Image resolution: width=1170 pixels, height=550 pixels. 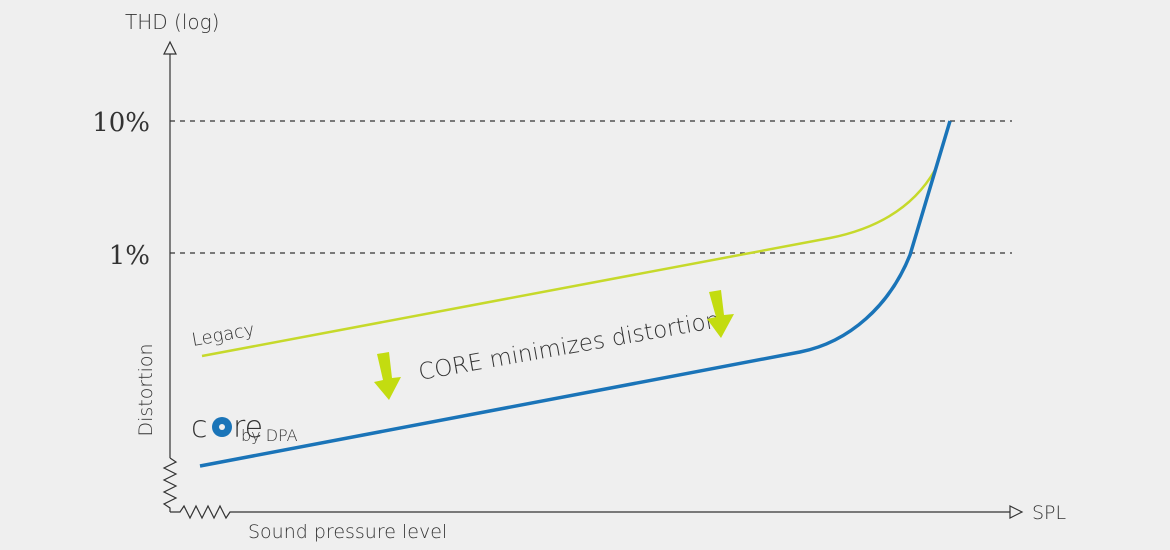 What do you see at coordinates (1016, 512) in the screenshot?
I see `x-arrow` at bounding box center [1016, 512].